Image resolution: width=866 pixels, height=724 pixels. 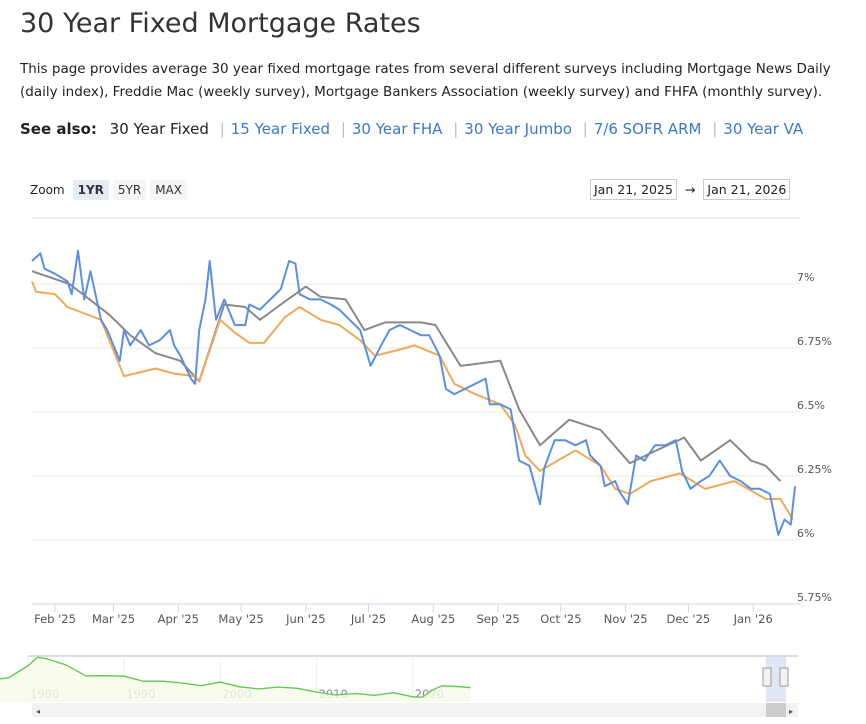 I want to click on date-range: Jan 21, 2025 → Jan 21, 2026, so click(x=690, y=189).